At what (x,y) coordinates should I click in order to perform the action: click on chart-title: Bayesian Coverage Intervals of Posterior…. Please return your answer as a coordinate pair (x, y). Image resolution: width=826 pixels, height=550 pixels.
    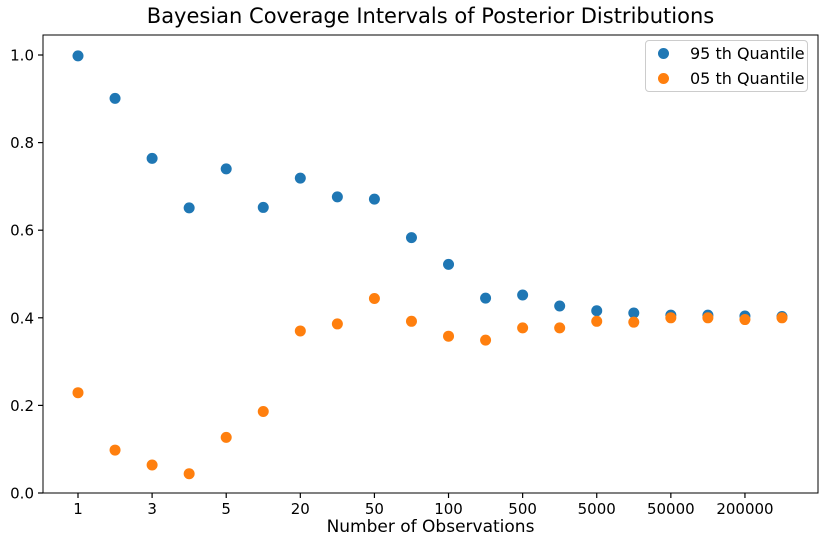
    Looking at the image, I should click on (430, 16).